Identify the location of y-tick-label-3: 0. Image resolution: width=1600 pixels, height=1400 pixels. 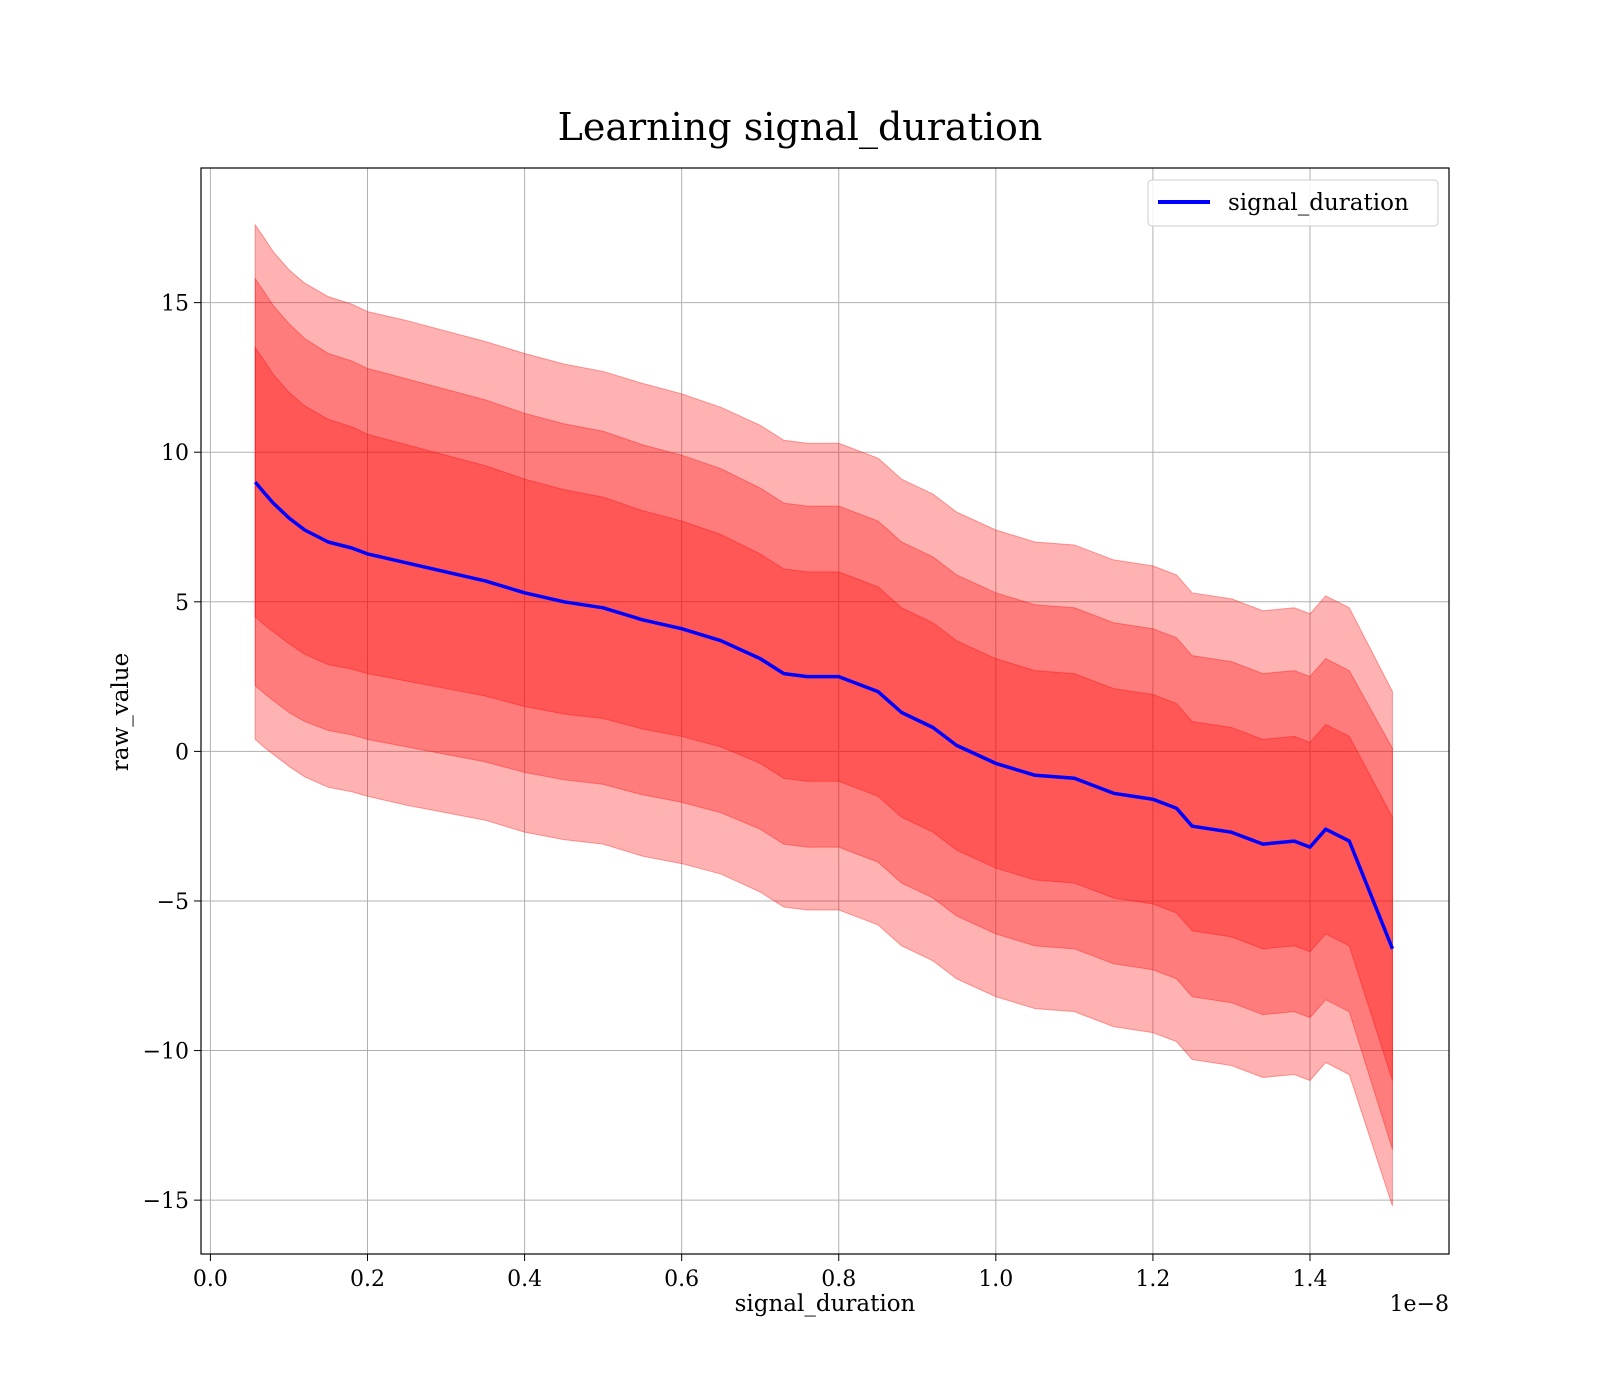
(182, 752).